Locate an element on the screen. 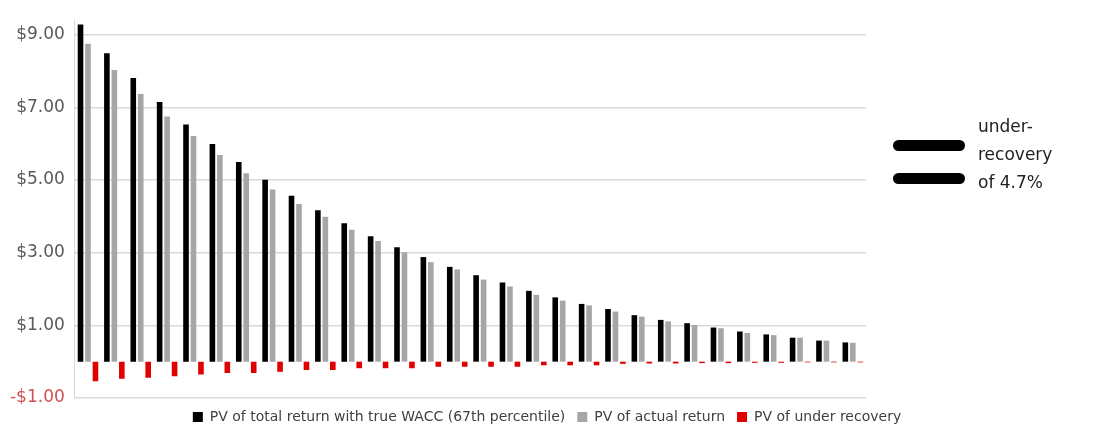 Image resolution: width=1094 pixels, height=434 pixels. legend-label: PV of total return with true WACC (67th percentile) is located at coordinates (387, 415).